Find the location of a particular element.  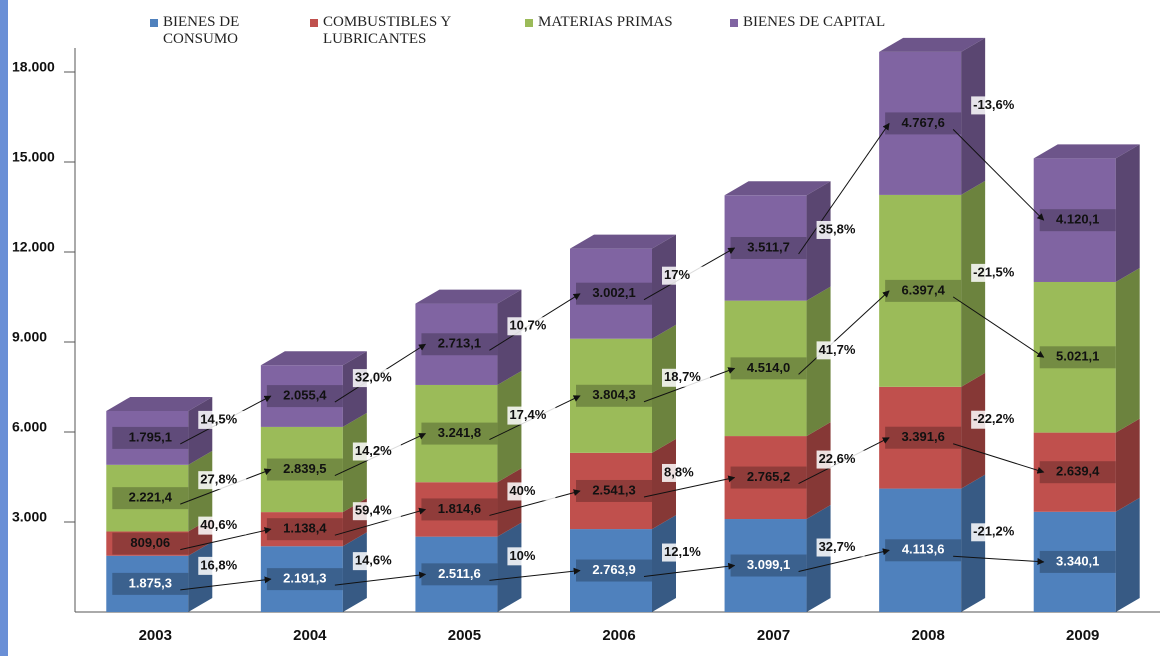

legend-label: BIENES DE CAPITAL is located at coordinates (814, 22).